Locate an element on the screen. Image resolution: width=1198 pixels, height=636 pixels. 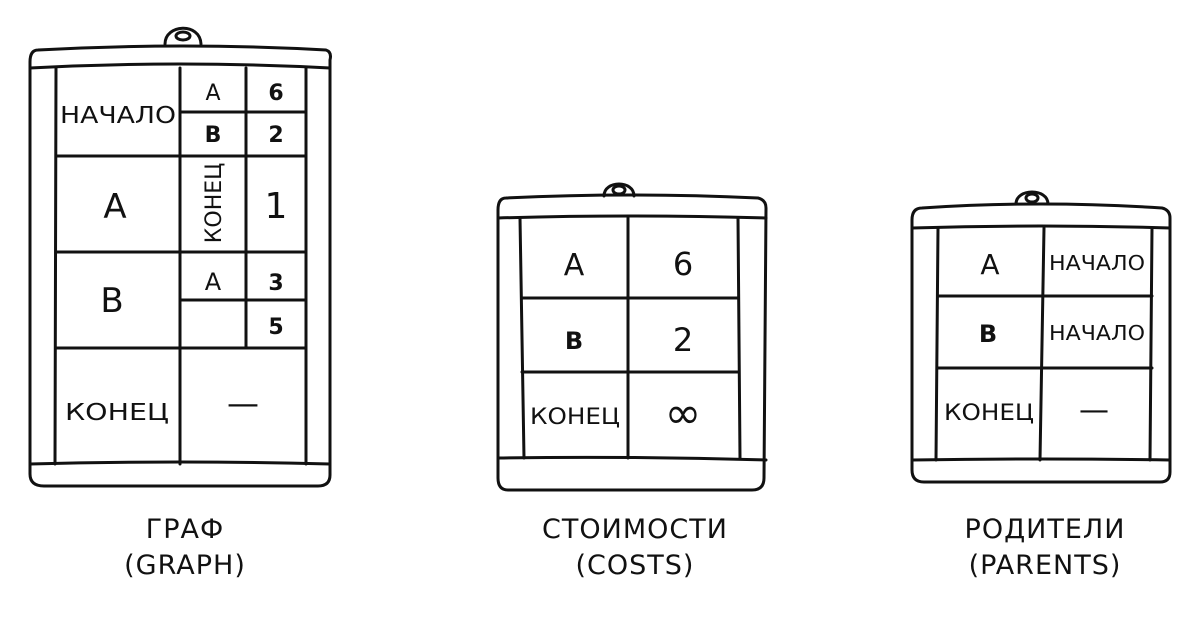
costs-caption: СТОИМОСТИ (COSTS) is located at coordinates (635, 548).